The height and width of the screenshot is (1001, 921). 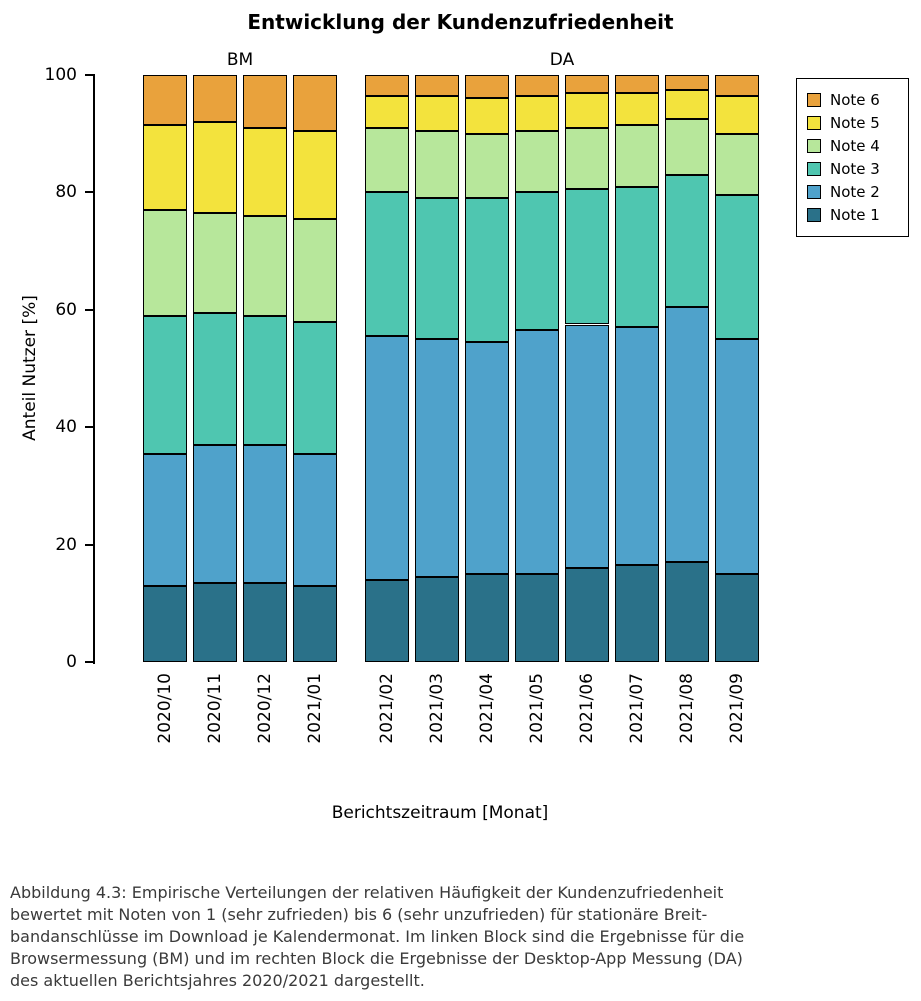 I want to click on y-tick-label: 0, so click(x=71, y=662).